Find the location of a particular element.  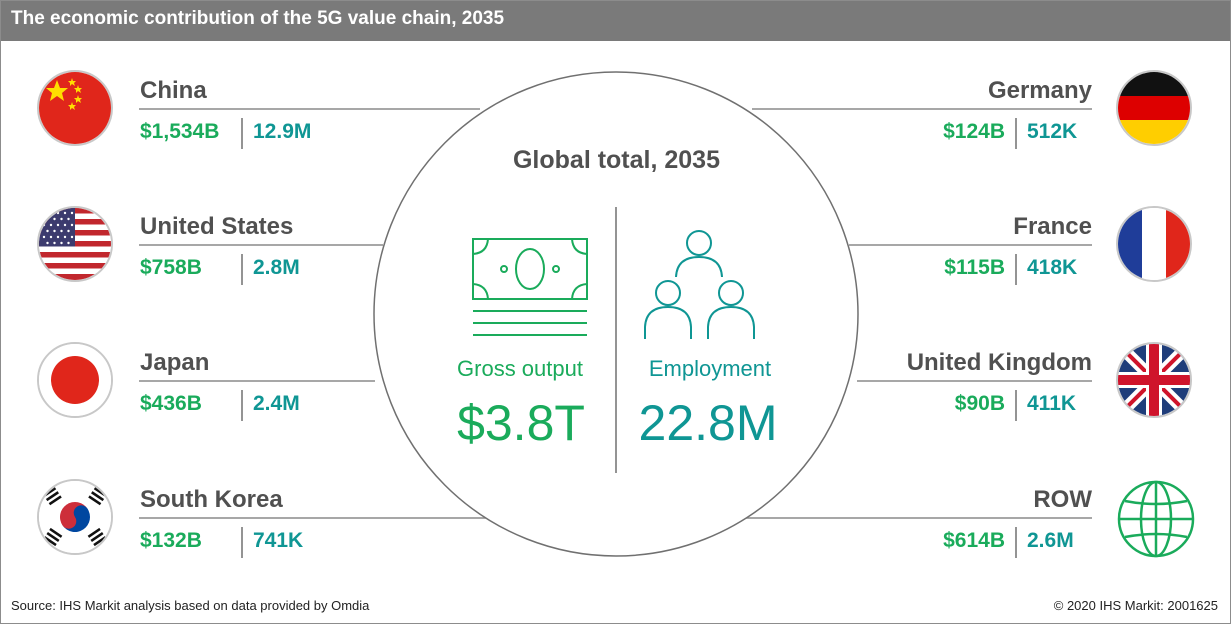

japan-flag-icon is located at coordinates (75, 380).